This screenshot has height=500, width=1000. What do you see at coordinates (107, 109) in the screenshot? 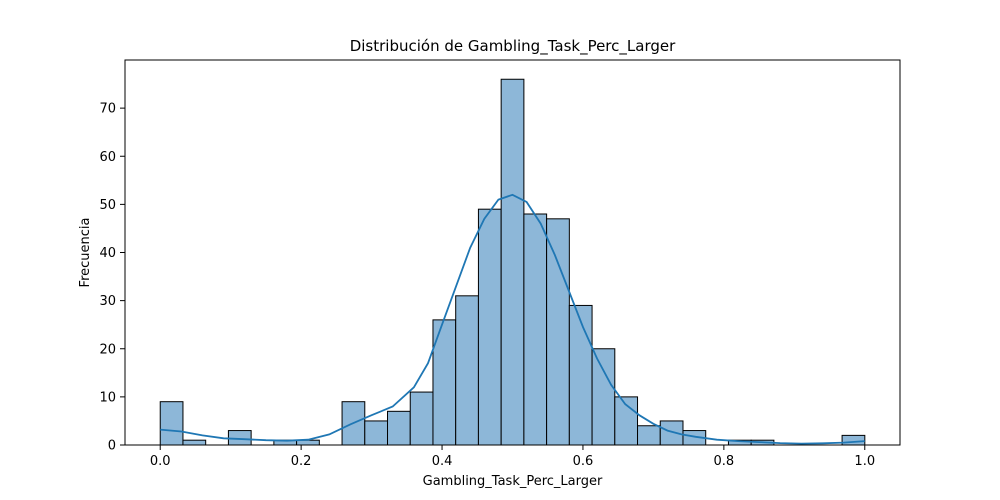
I see `y-tick-label: 70` at bounding box center [107, 109].